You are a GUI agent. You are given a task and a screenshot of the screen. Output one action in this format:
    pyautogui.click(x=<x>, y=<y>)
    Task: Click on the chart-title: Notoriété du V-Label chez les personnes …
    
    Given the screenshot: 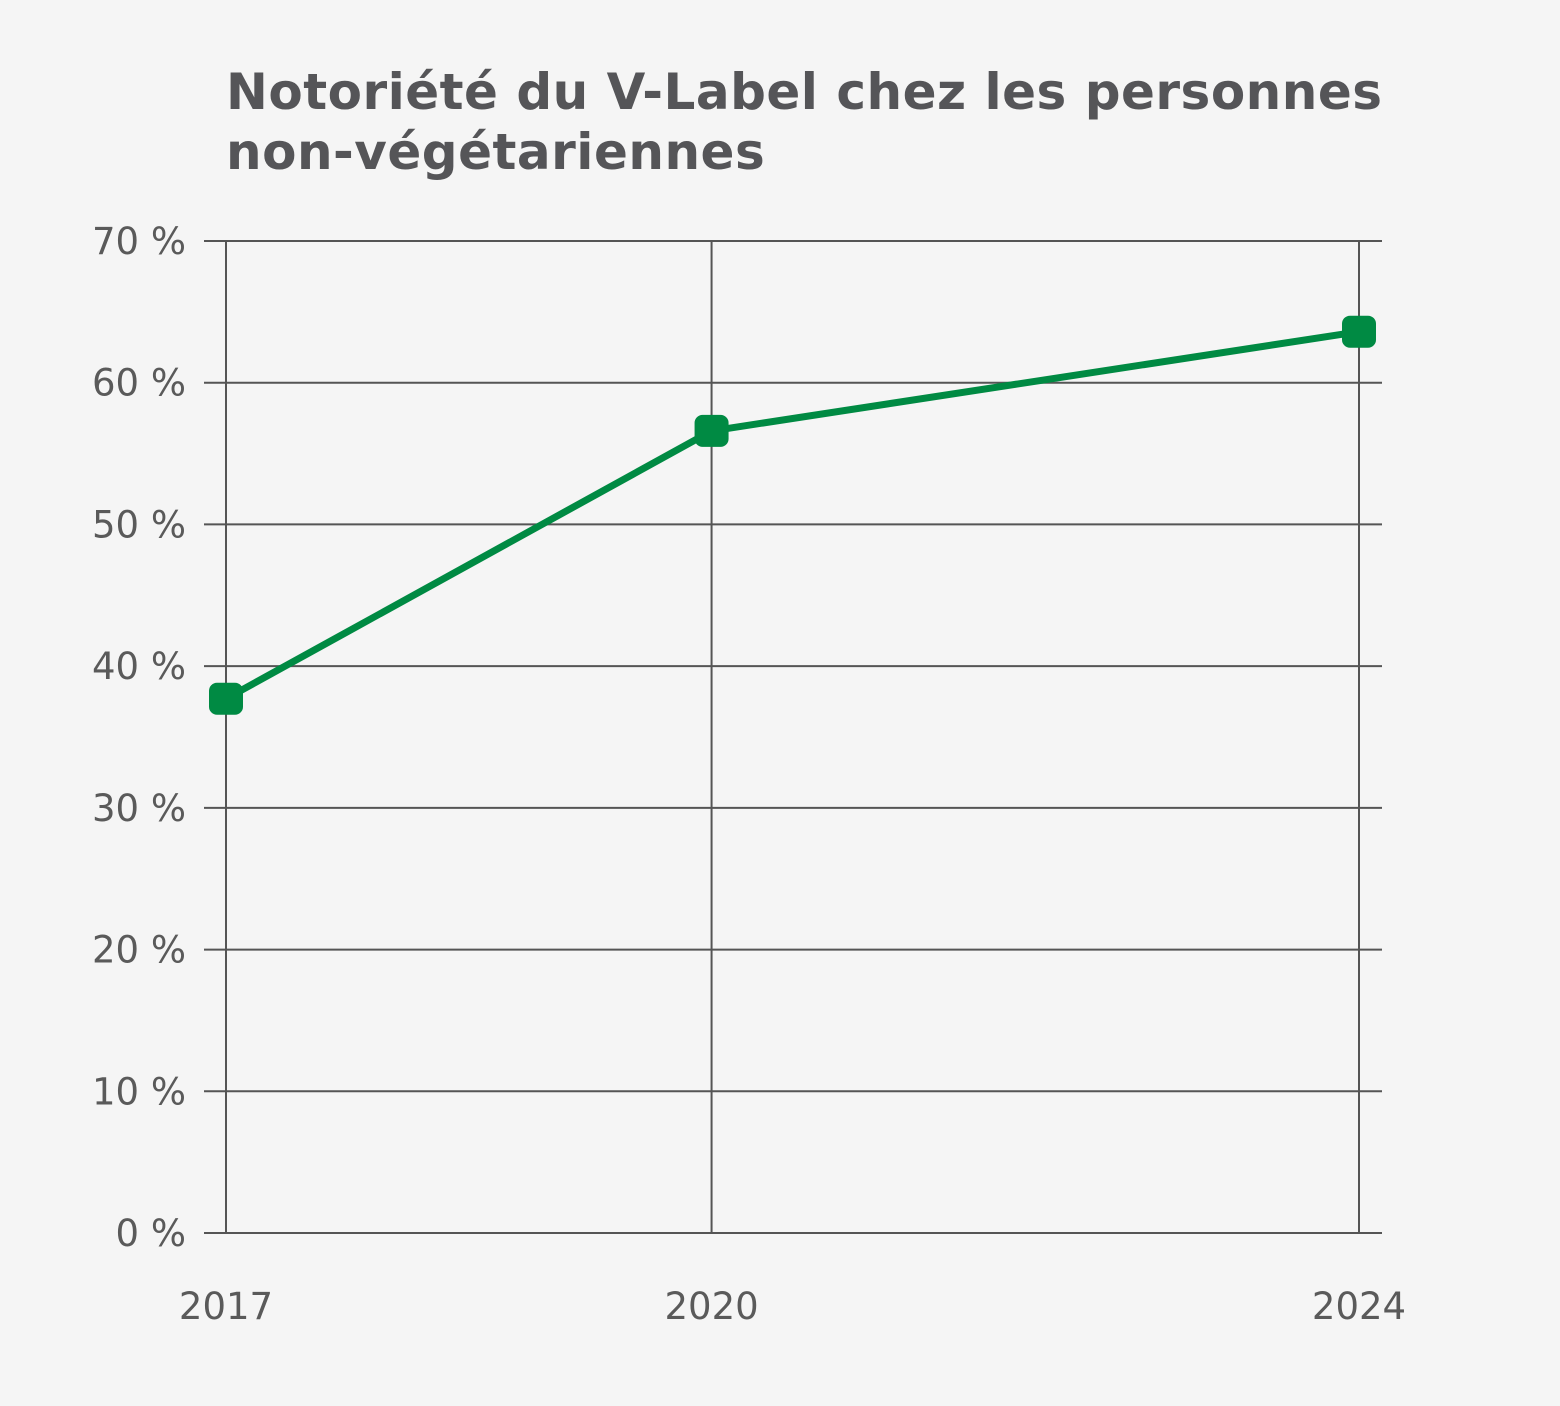 What is the action you would take?
    pyautogui.click(x=804, y=122)
    